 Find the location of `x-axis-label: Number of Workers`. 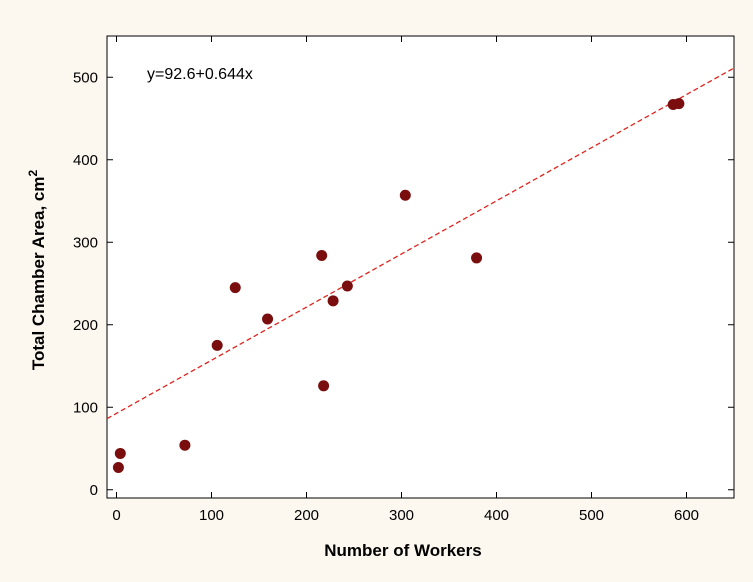

x-axis-label: Number of Workers is located at coordinates (402, 550).